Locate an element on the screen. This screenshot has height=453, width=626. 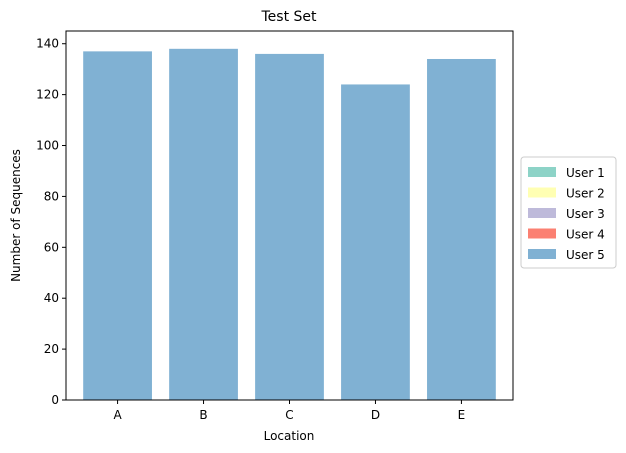
y-tick-label: 120 is located at coordinates (47, 95).